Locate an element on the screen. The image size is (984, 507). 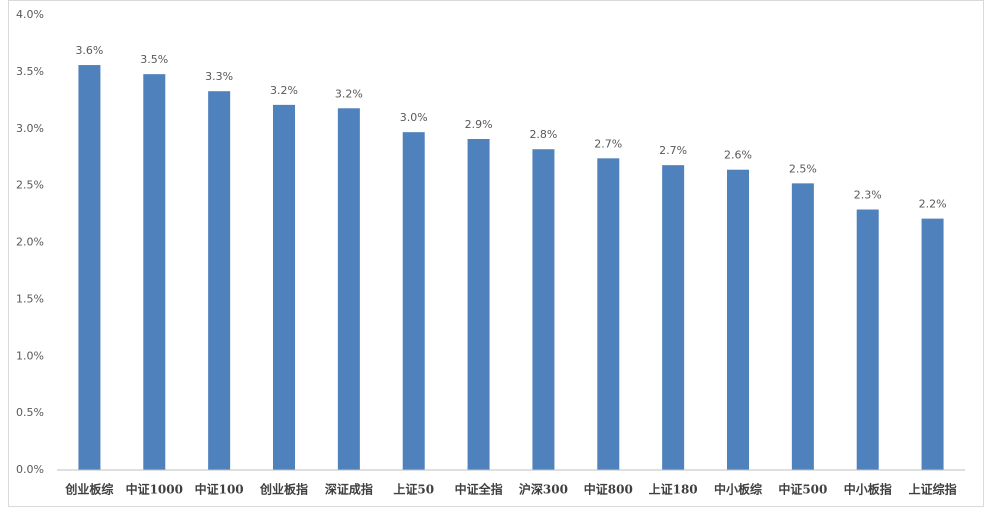
x-tick-label: 上证180 is located at coordinates (673, 489).